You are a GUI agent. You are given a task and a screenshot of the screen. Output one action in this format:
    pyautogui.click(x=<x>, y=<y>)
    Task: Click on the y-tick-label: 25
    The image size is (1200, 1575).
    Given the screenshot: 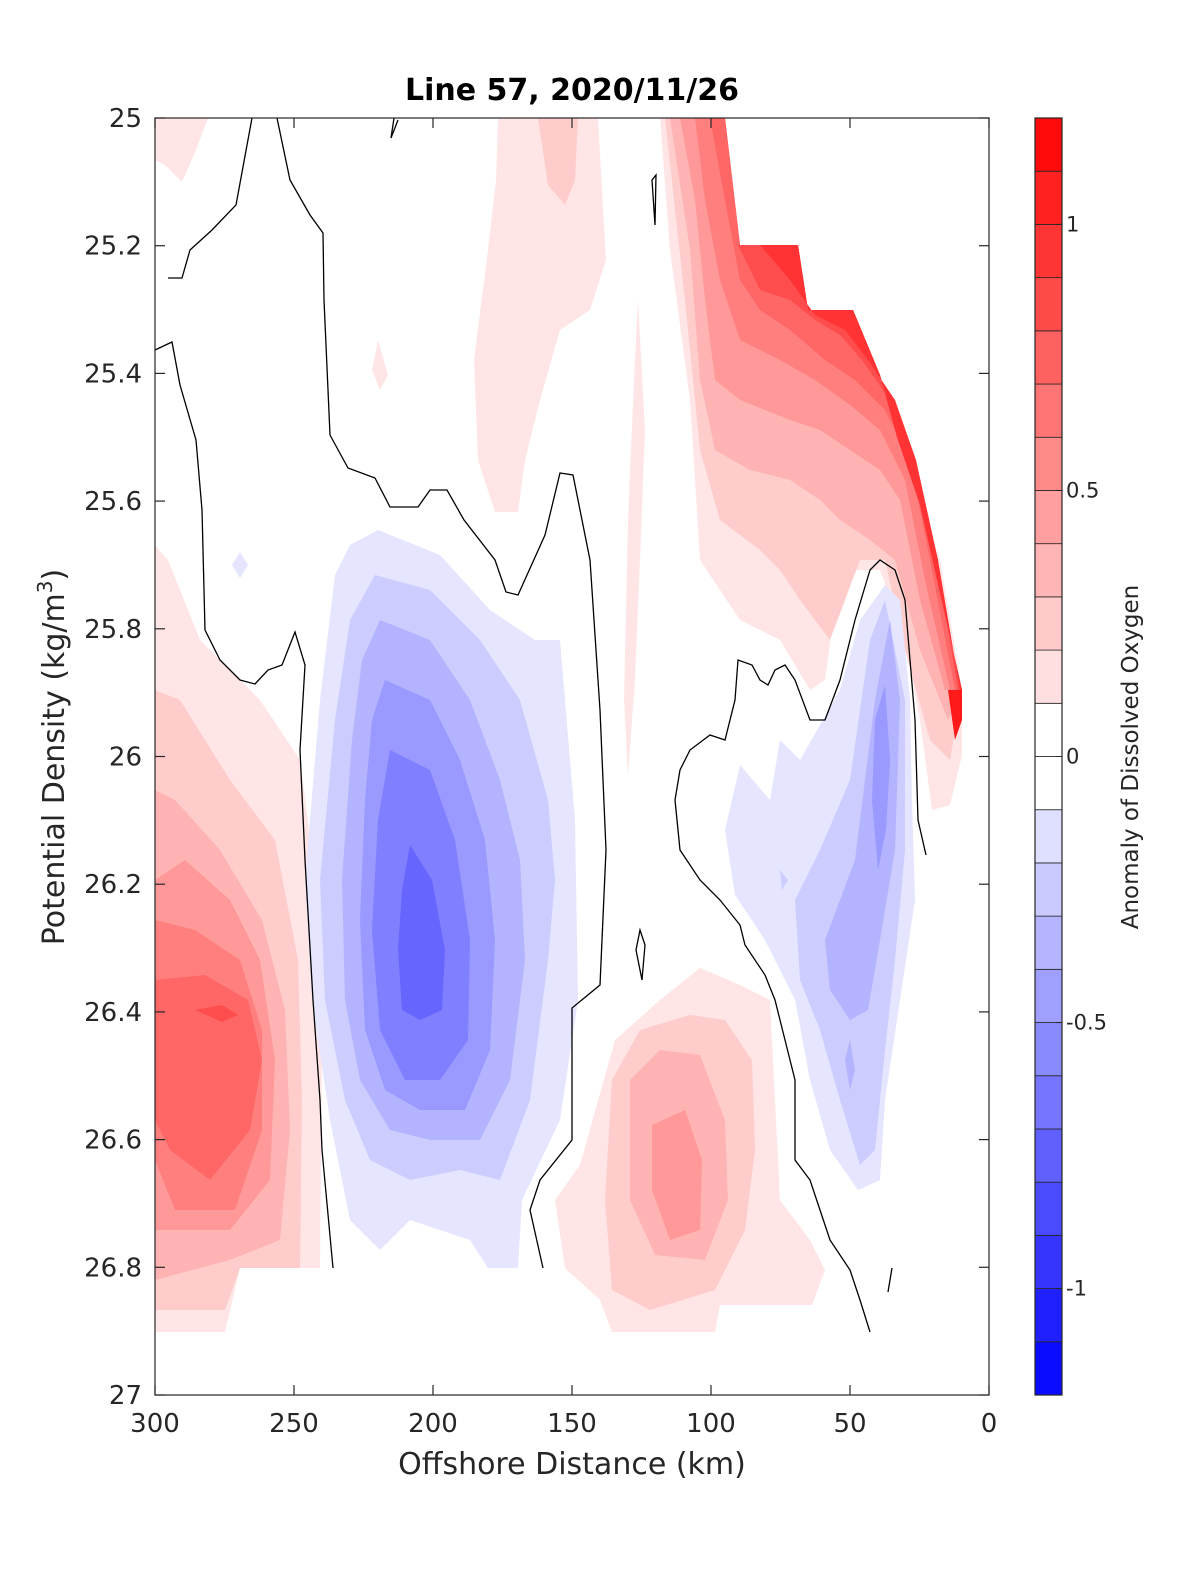 What is the action you would take?
    pyautogui.click(x=125, y=119)
    